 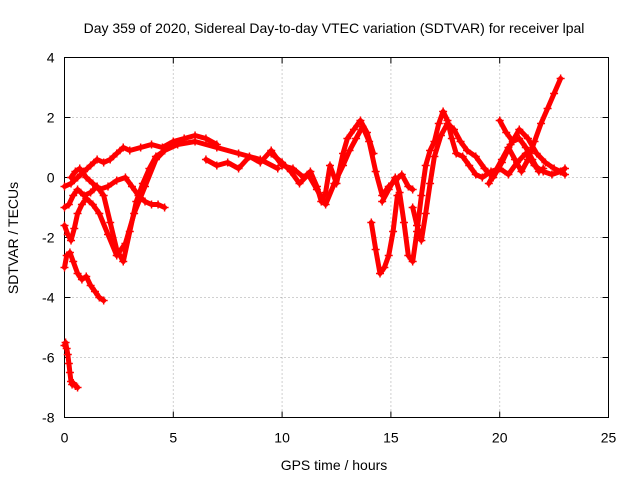 What do you see at coordinates (13, 238) in the screenshot?
I see `y-axis-label: SDTVAR / TECUs` at bounding box center [13, 238].